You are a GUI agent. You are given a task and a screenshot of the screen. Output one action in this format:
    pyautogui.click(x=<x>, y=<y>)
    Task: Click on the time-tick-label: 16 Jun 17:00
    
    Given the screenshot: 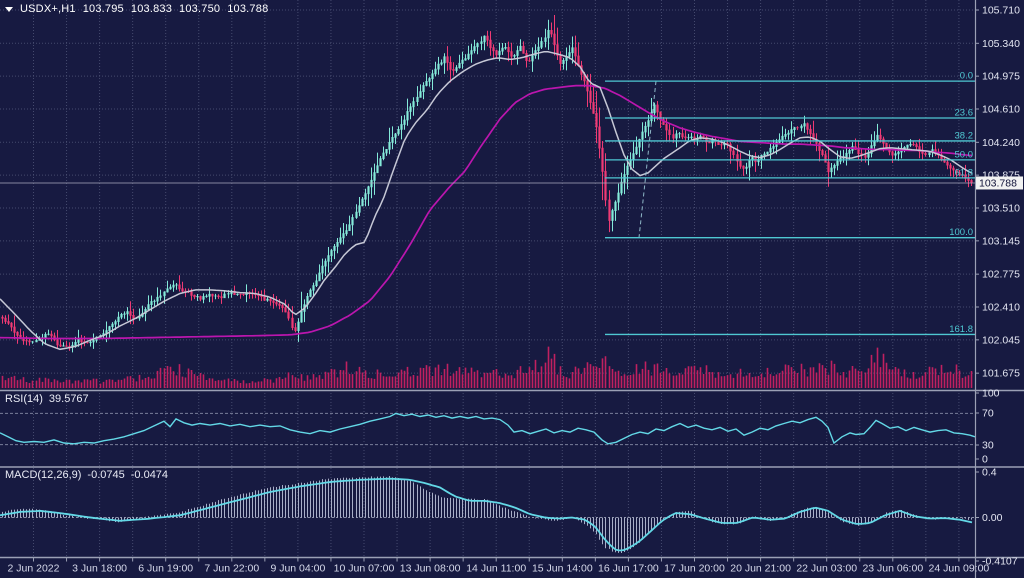 What is the action you would take?
    pyautogui.click(x=628, y=569)
    